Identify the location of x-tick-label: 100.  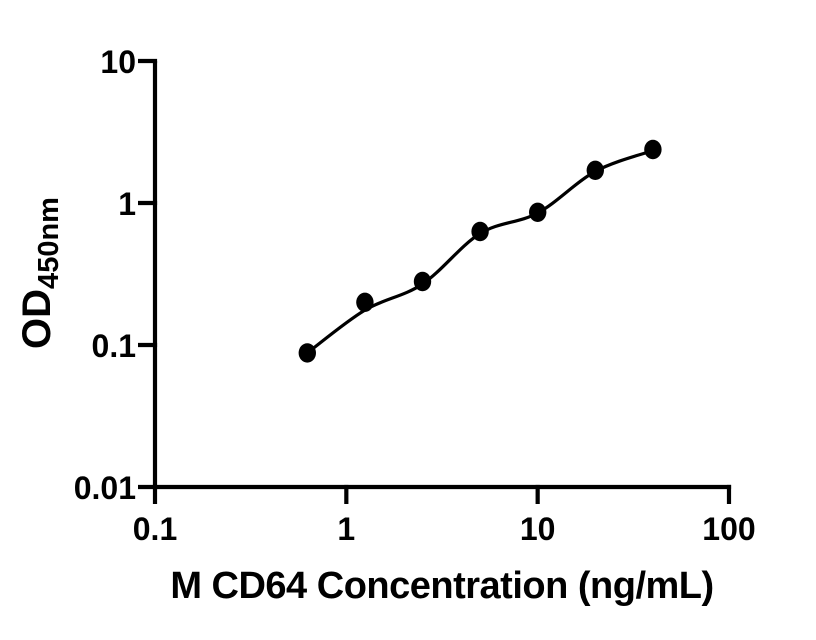
(728, 529).